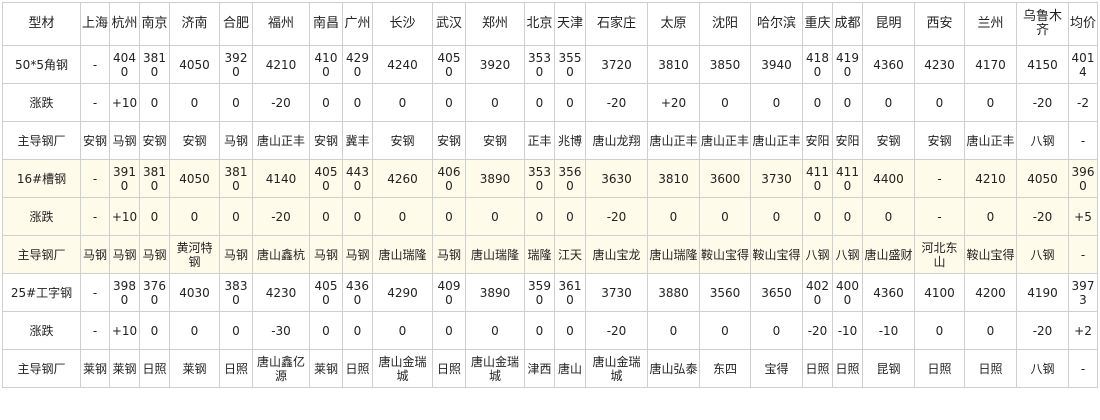 The image size is (1100, 420). I want to click on table-row: 涨跌 - +10 0 0 0 -20 0 0 0 0 0 0 0 -20 +20 0 0 0 0 0 0 0 -20 -2, so click(550, 102).